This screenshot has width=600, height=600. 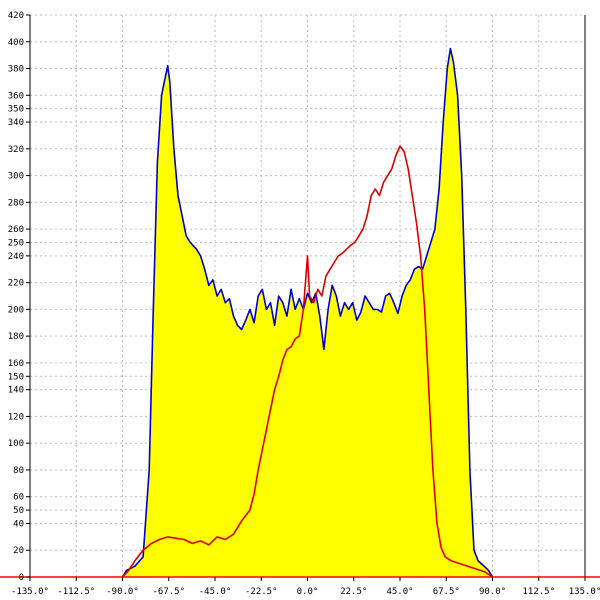 I want to click on y-tick-label: 120, so click(x=16, y=417).